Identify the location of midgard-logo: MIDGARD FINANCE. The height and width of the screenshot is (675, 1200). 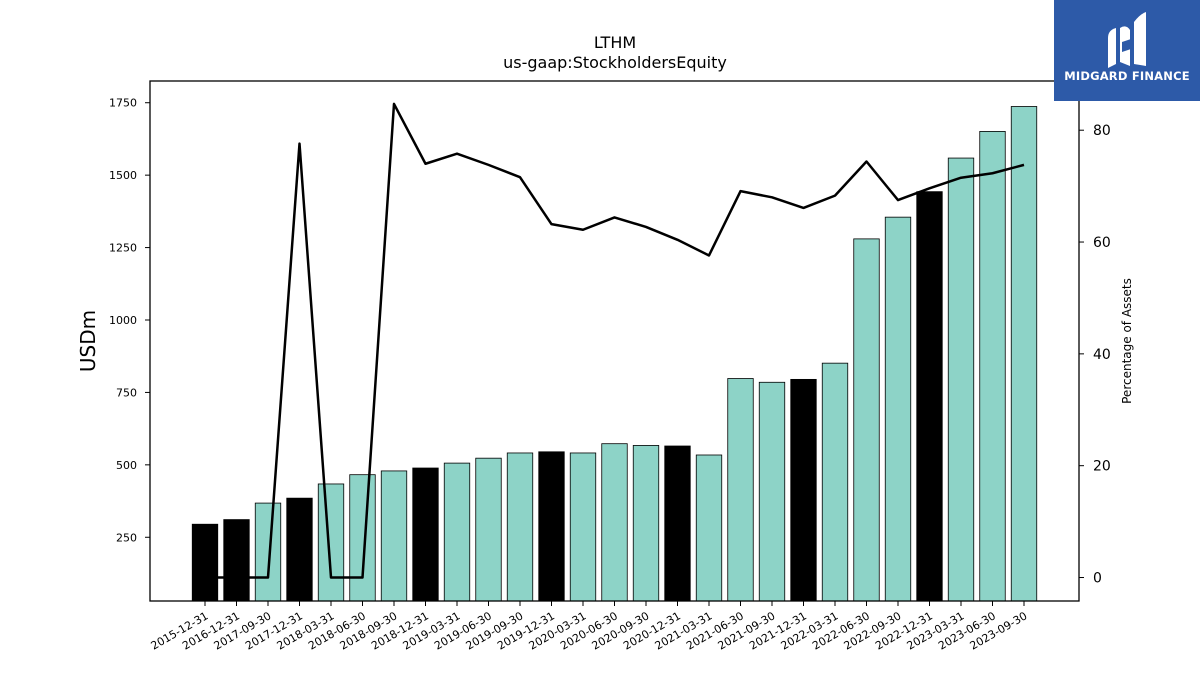
(1127, 50).